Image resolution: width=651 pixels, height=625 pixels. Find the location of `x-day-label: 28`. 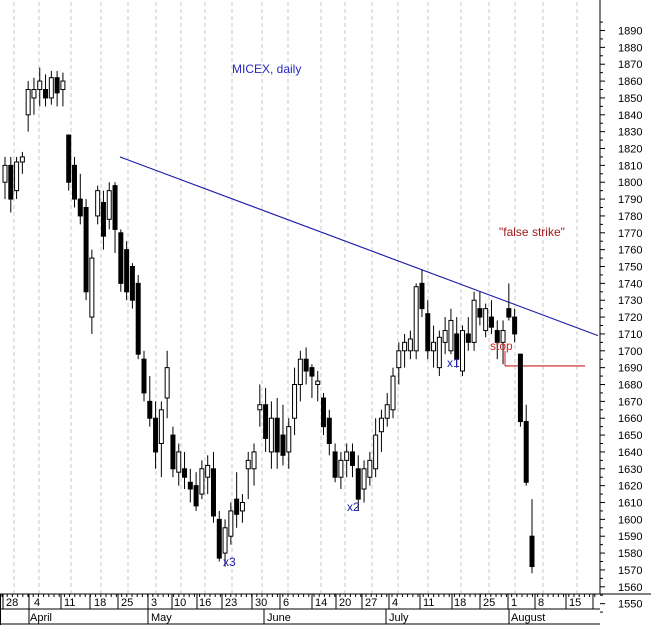

x-day-label: 28 is located at coordinates (12, 603).